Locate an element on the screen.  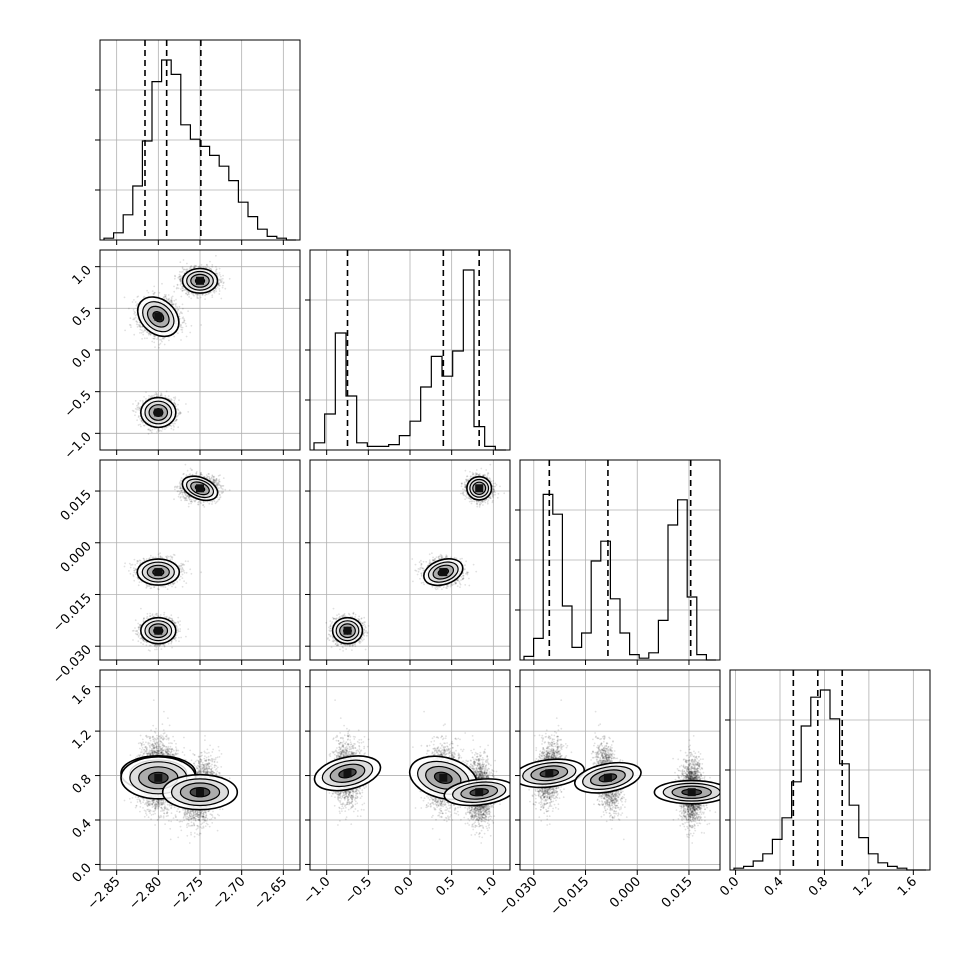
y-tick-label: −0.015 is located at coordinates (72, 613).